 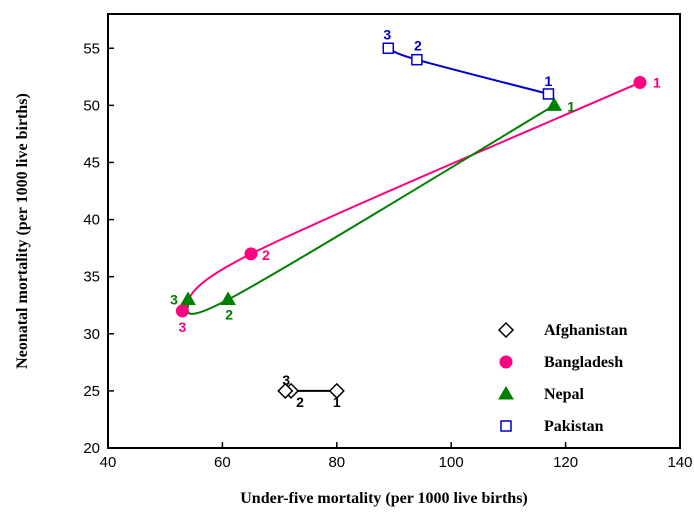 What do you see at coordinates (266, 255) in the screenshot?
I see `point-label-bangladesh-2: 2` at bounding box center [266, 255].